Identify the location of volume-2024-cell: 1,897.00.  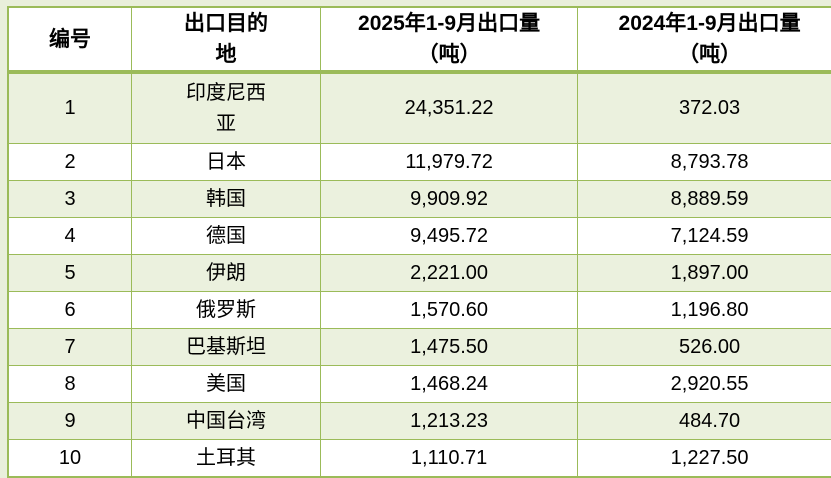
(704, 273).